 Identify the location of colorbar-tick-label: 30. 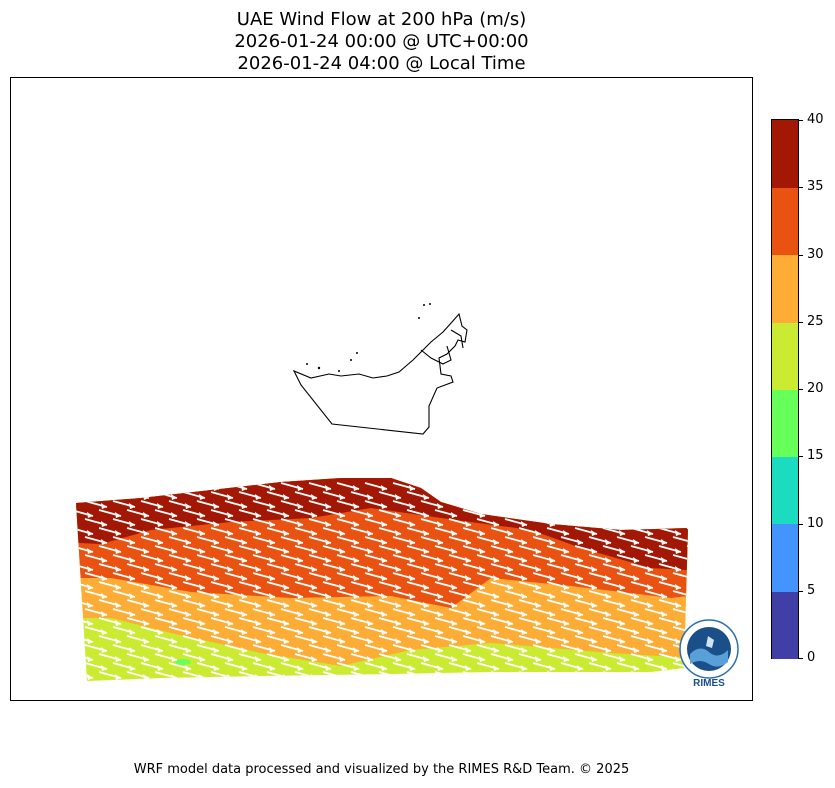
(815, 254).